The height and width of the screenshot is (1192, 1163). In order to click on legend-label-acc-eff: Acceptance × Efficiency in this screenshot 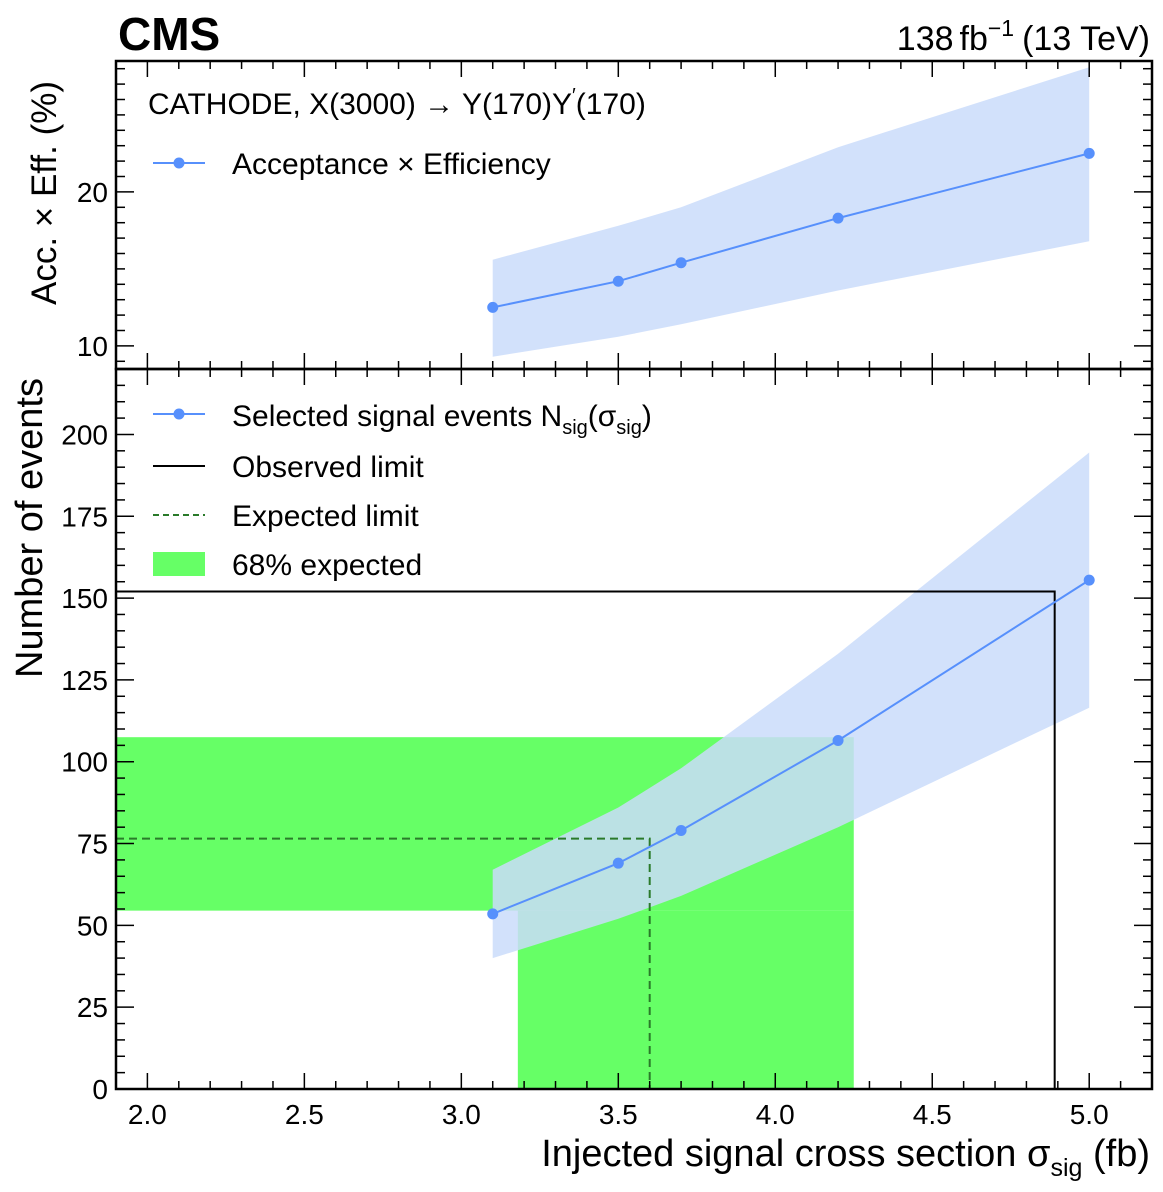, I will do `click(391, 164)`.